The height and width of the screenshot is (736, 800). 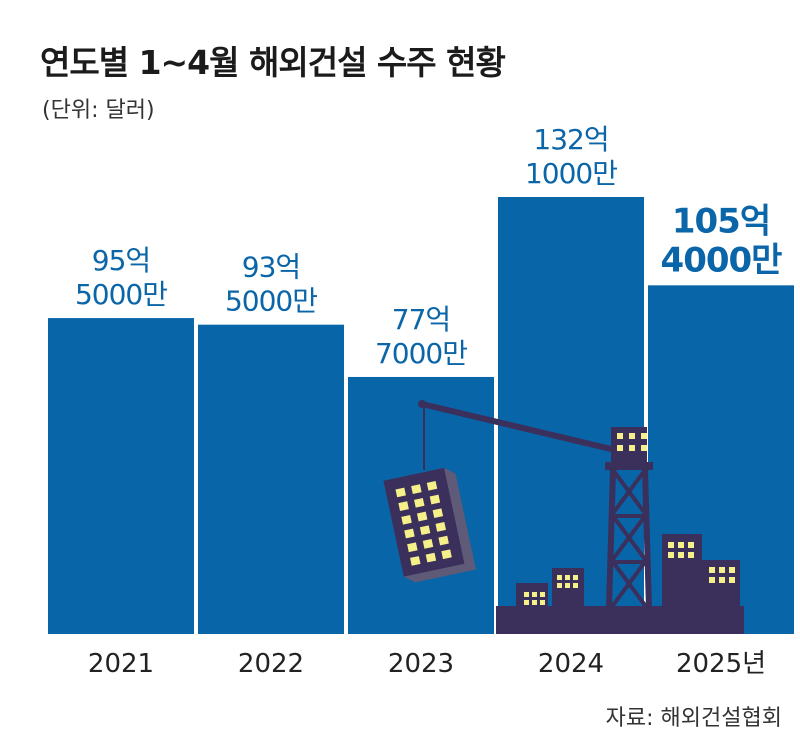 What do you see at coordinates (121, 476) in the screenshot?
I see `bar-2021` at bounding box center [121, 476].